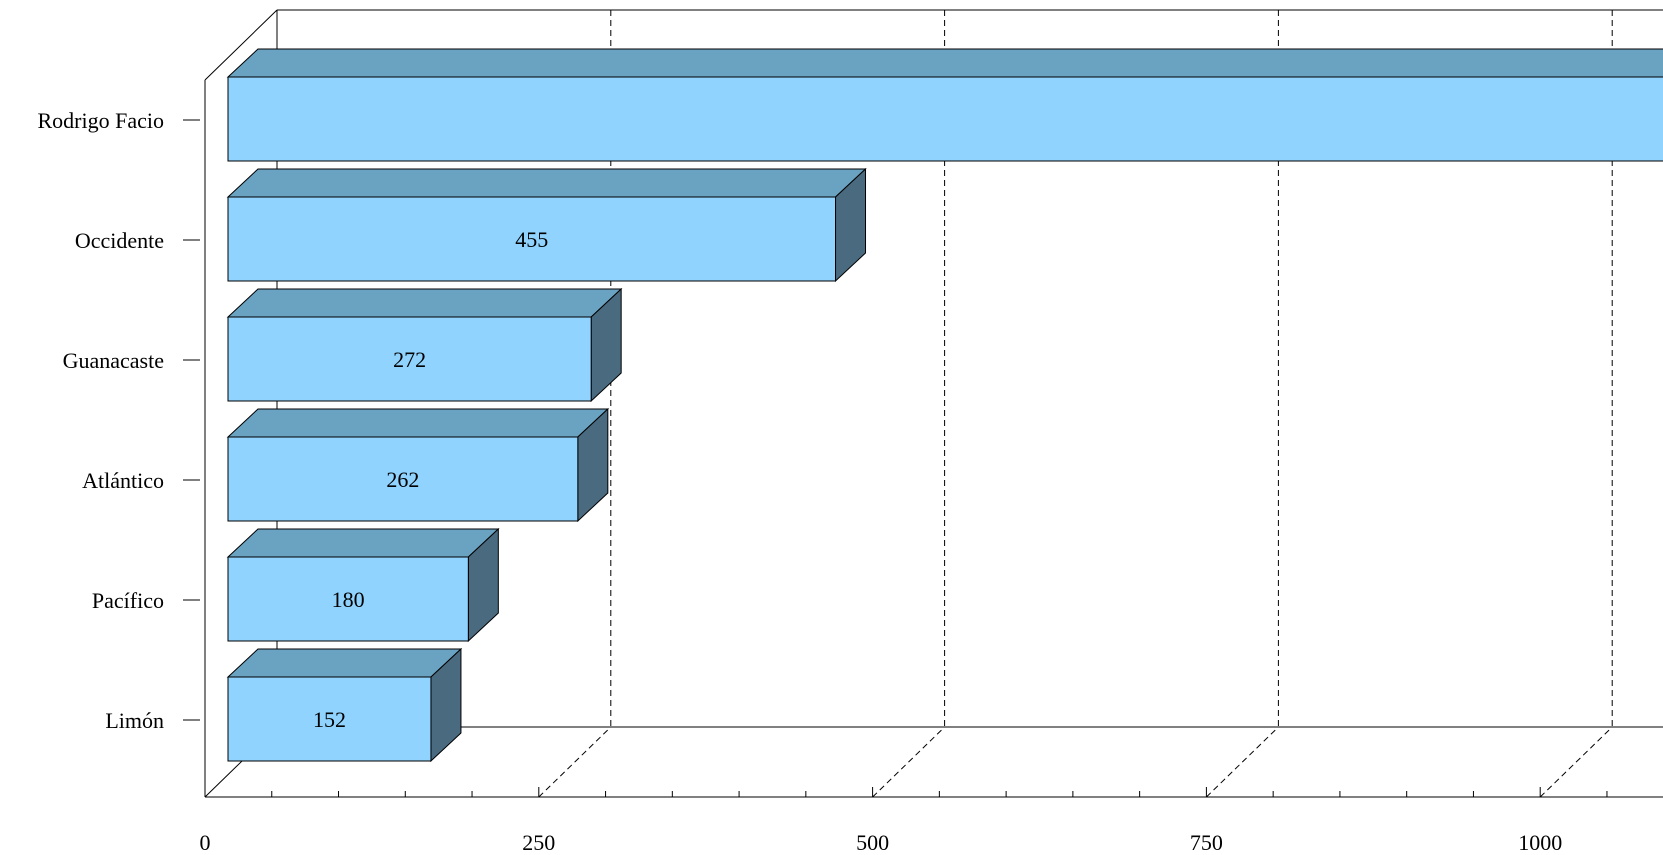  What do you see at coordinates (205, 842) in the screenshot?
I see `x-tick-label: 0` at bounding box center [205, 842].